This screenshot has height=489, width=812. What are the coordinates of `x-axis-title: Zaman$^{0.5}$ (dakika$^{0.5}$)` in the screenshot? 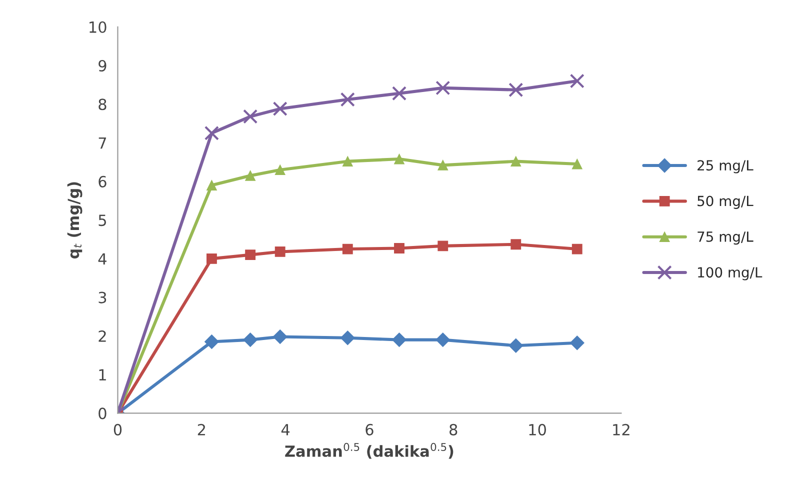 It's located at (369, 450).